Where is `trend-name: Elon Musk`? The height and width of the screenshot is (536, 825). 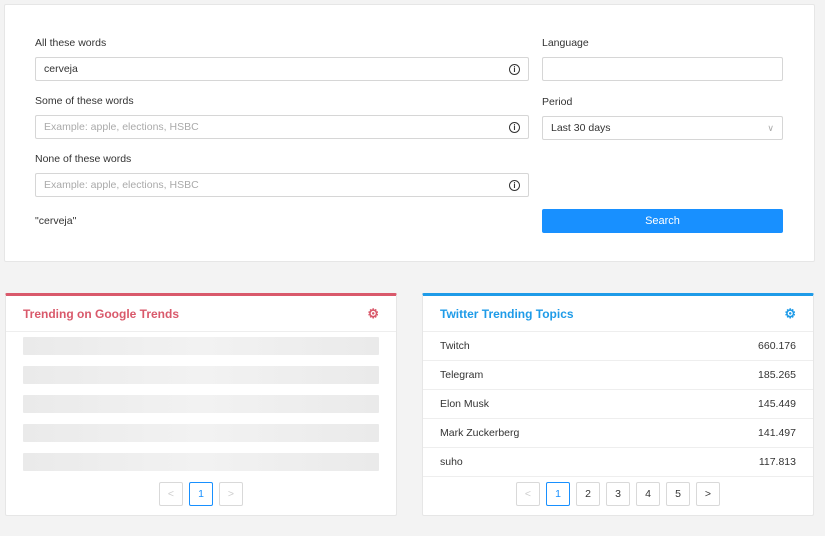 trend-name: Elon Musk is located at coordinates (465, 404).